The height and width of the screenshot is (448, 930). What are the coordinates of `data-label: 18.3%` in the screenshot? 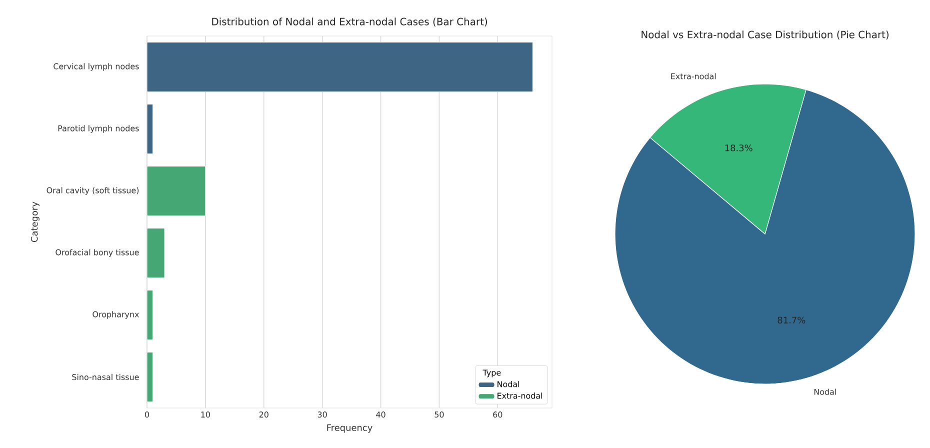 It's located at (738, 148).